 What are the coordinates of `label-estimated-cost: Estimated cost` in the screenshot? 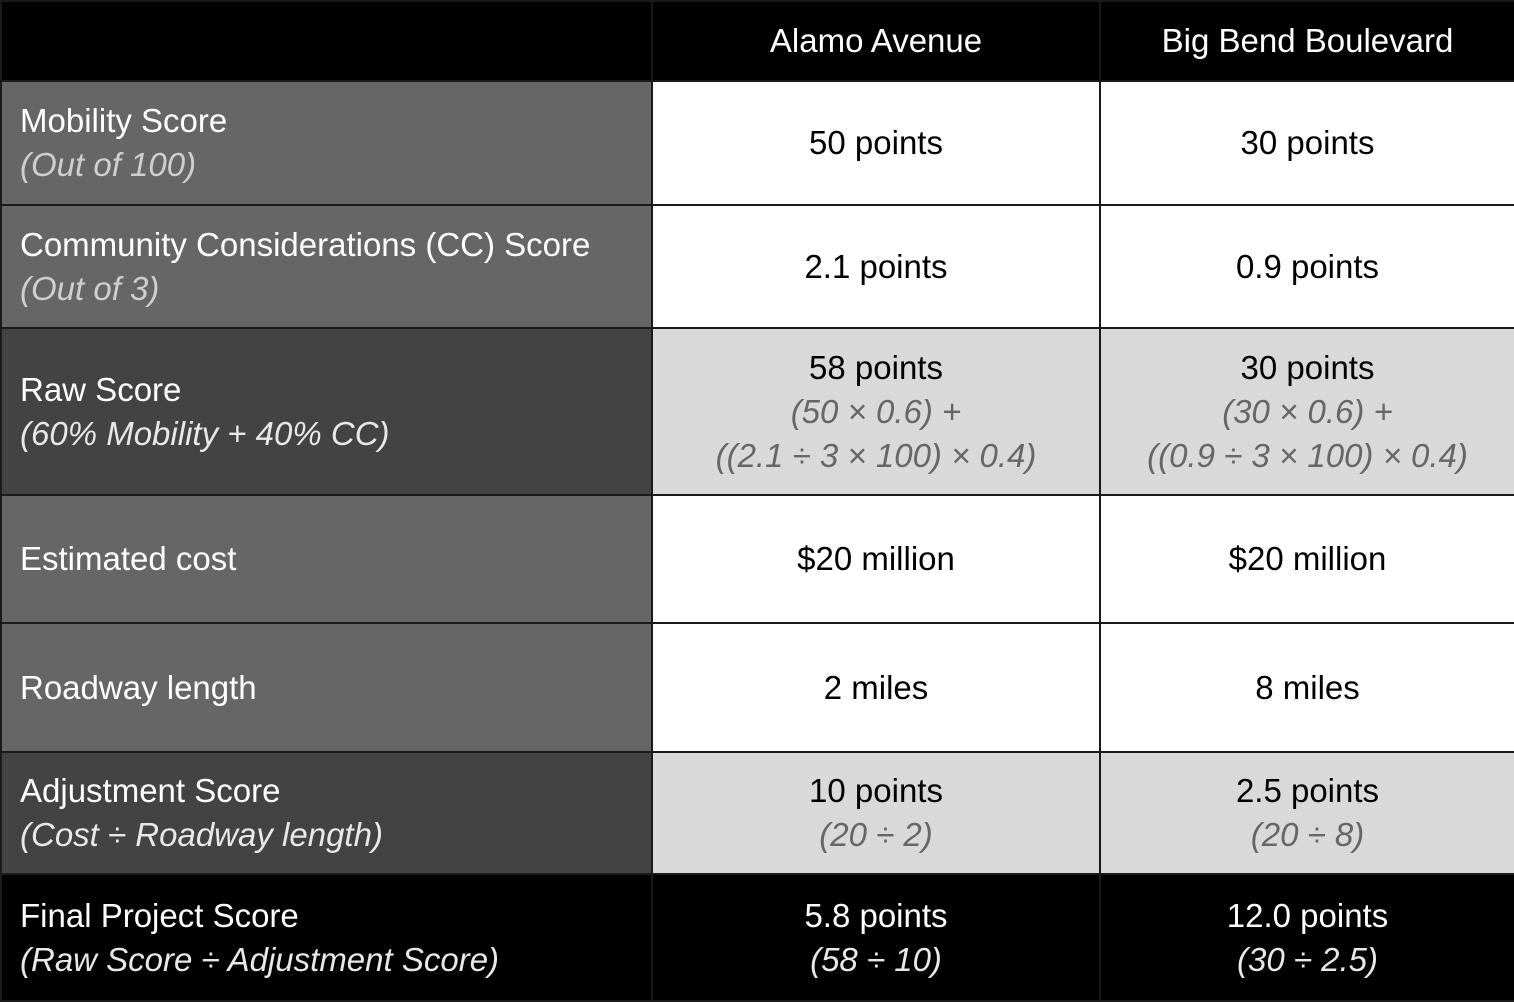 It's located at (326, 559).